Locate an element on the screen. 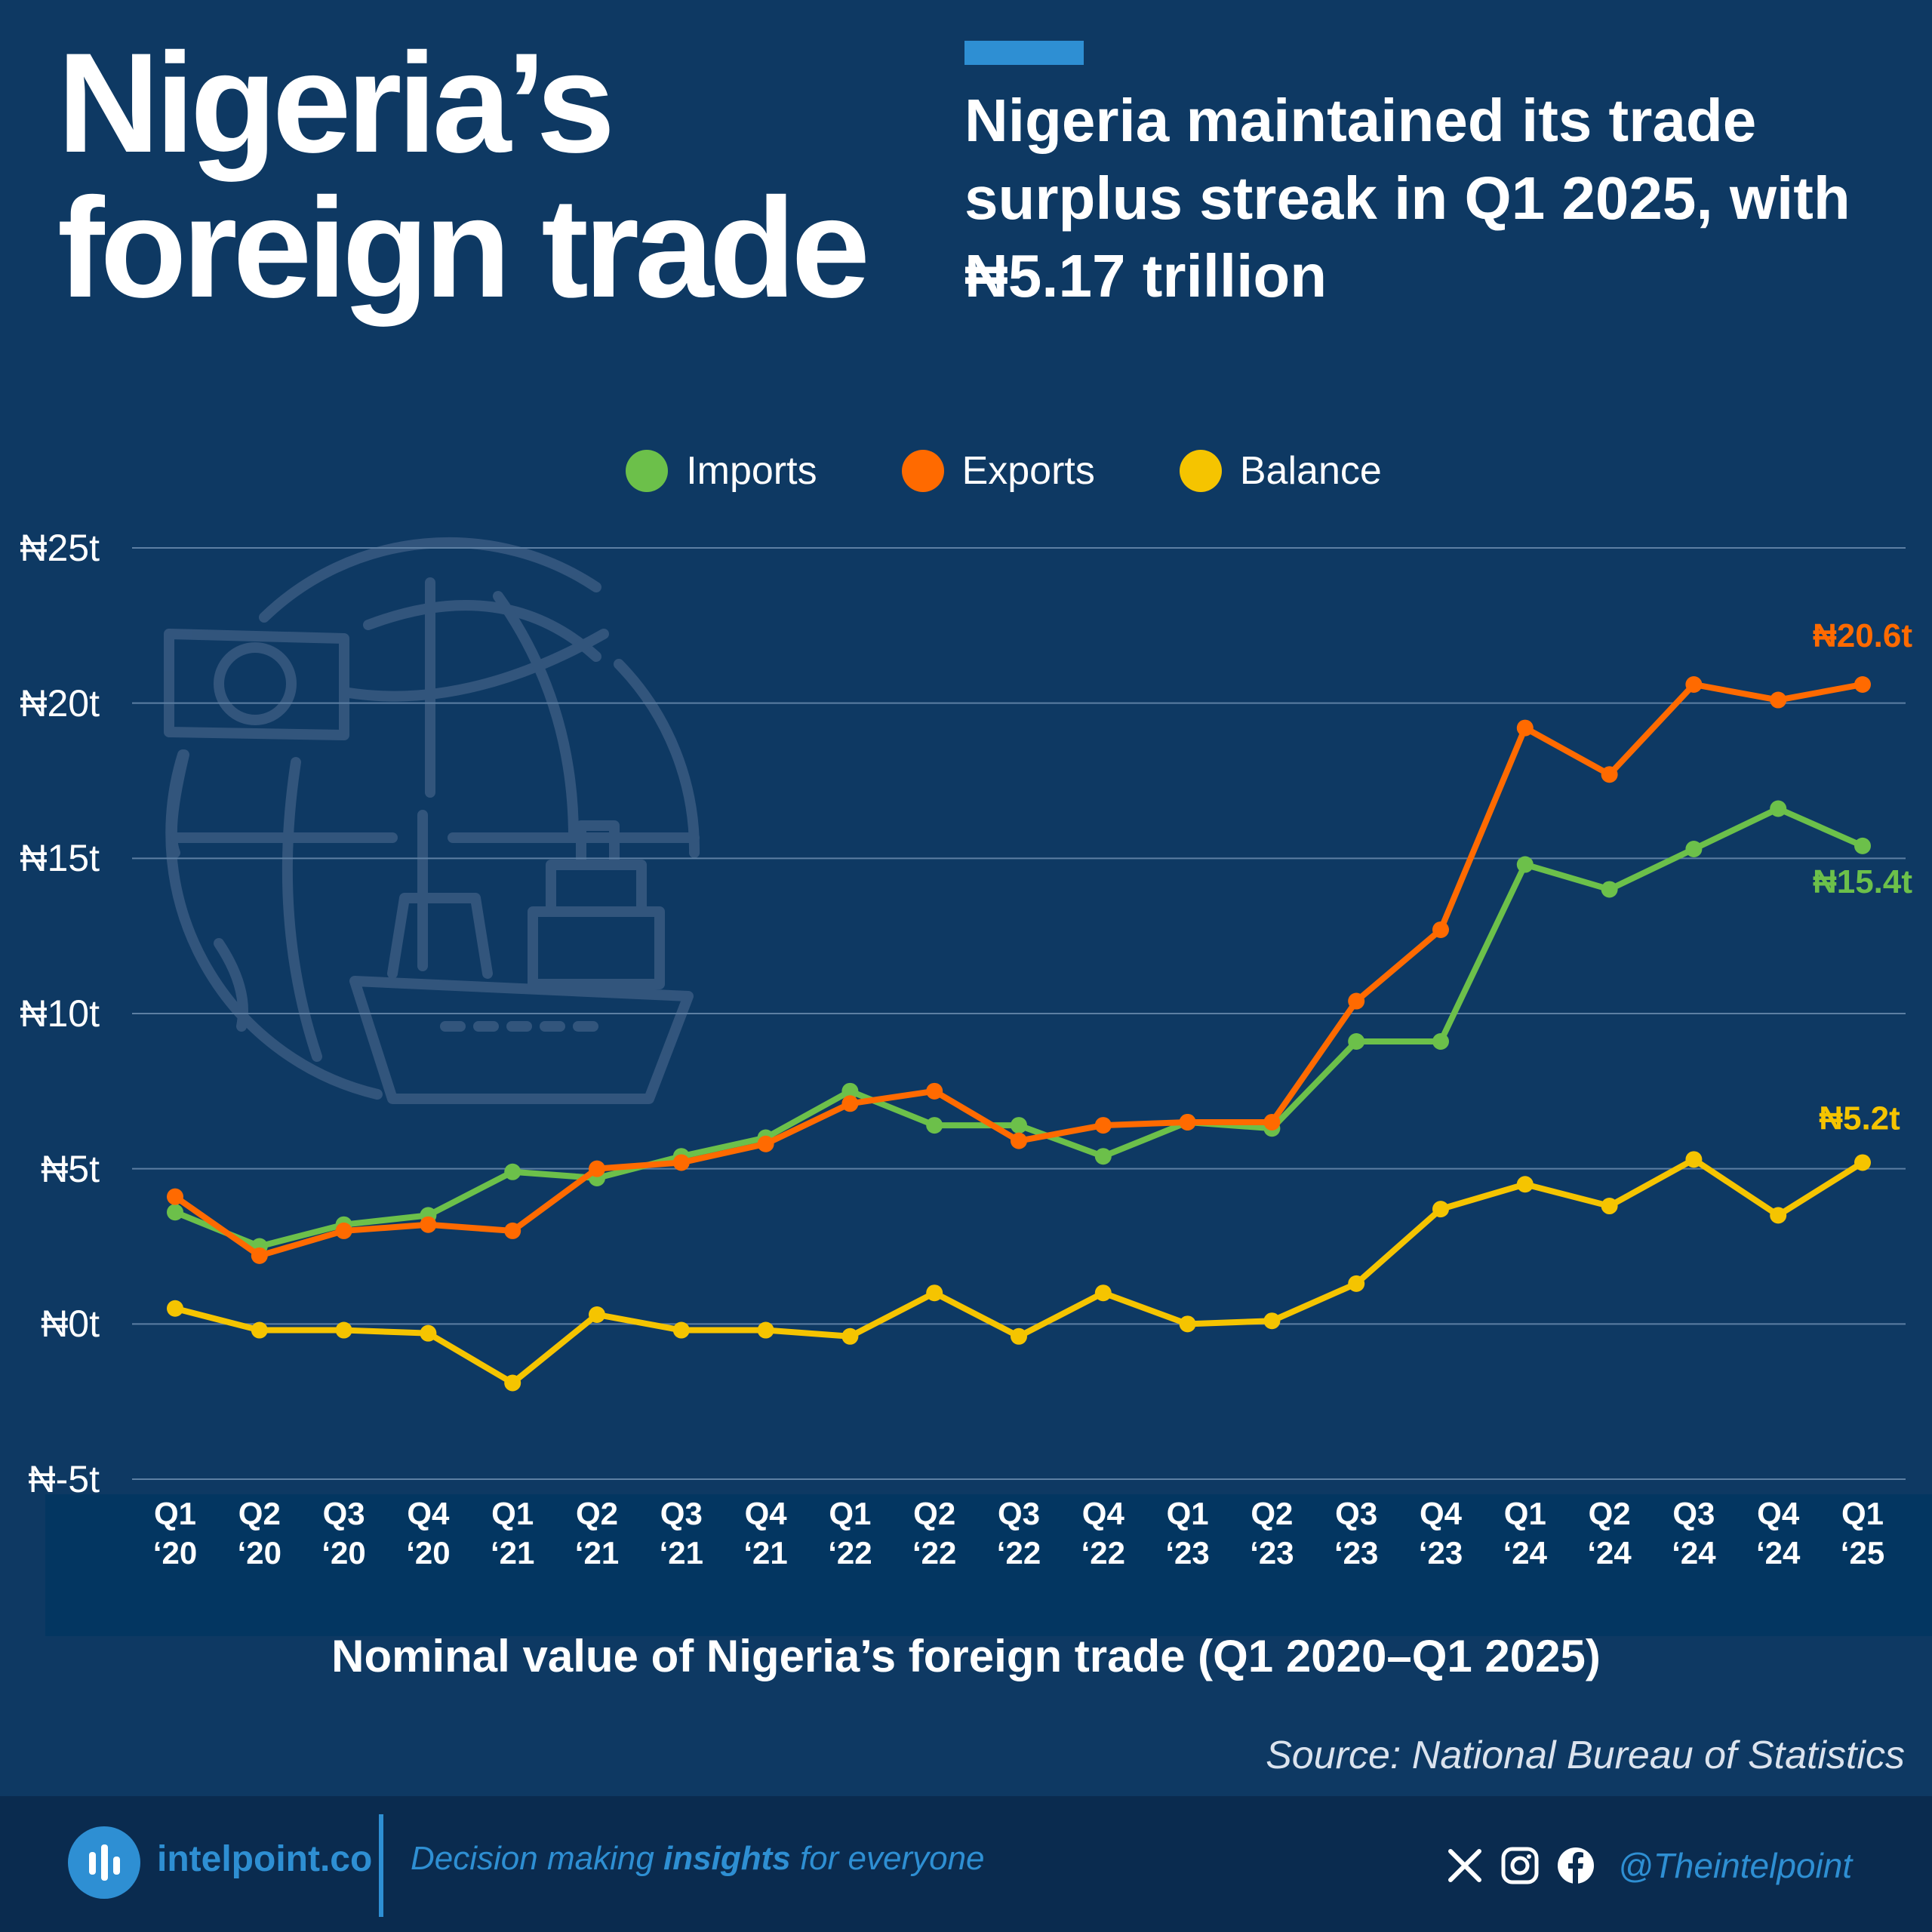  x-axis-band is located at coordinates (988, 1565).